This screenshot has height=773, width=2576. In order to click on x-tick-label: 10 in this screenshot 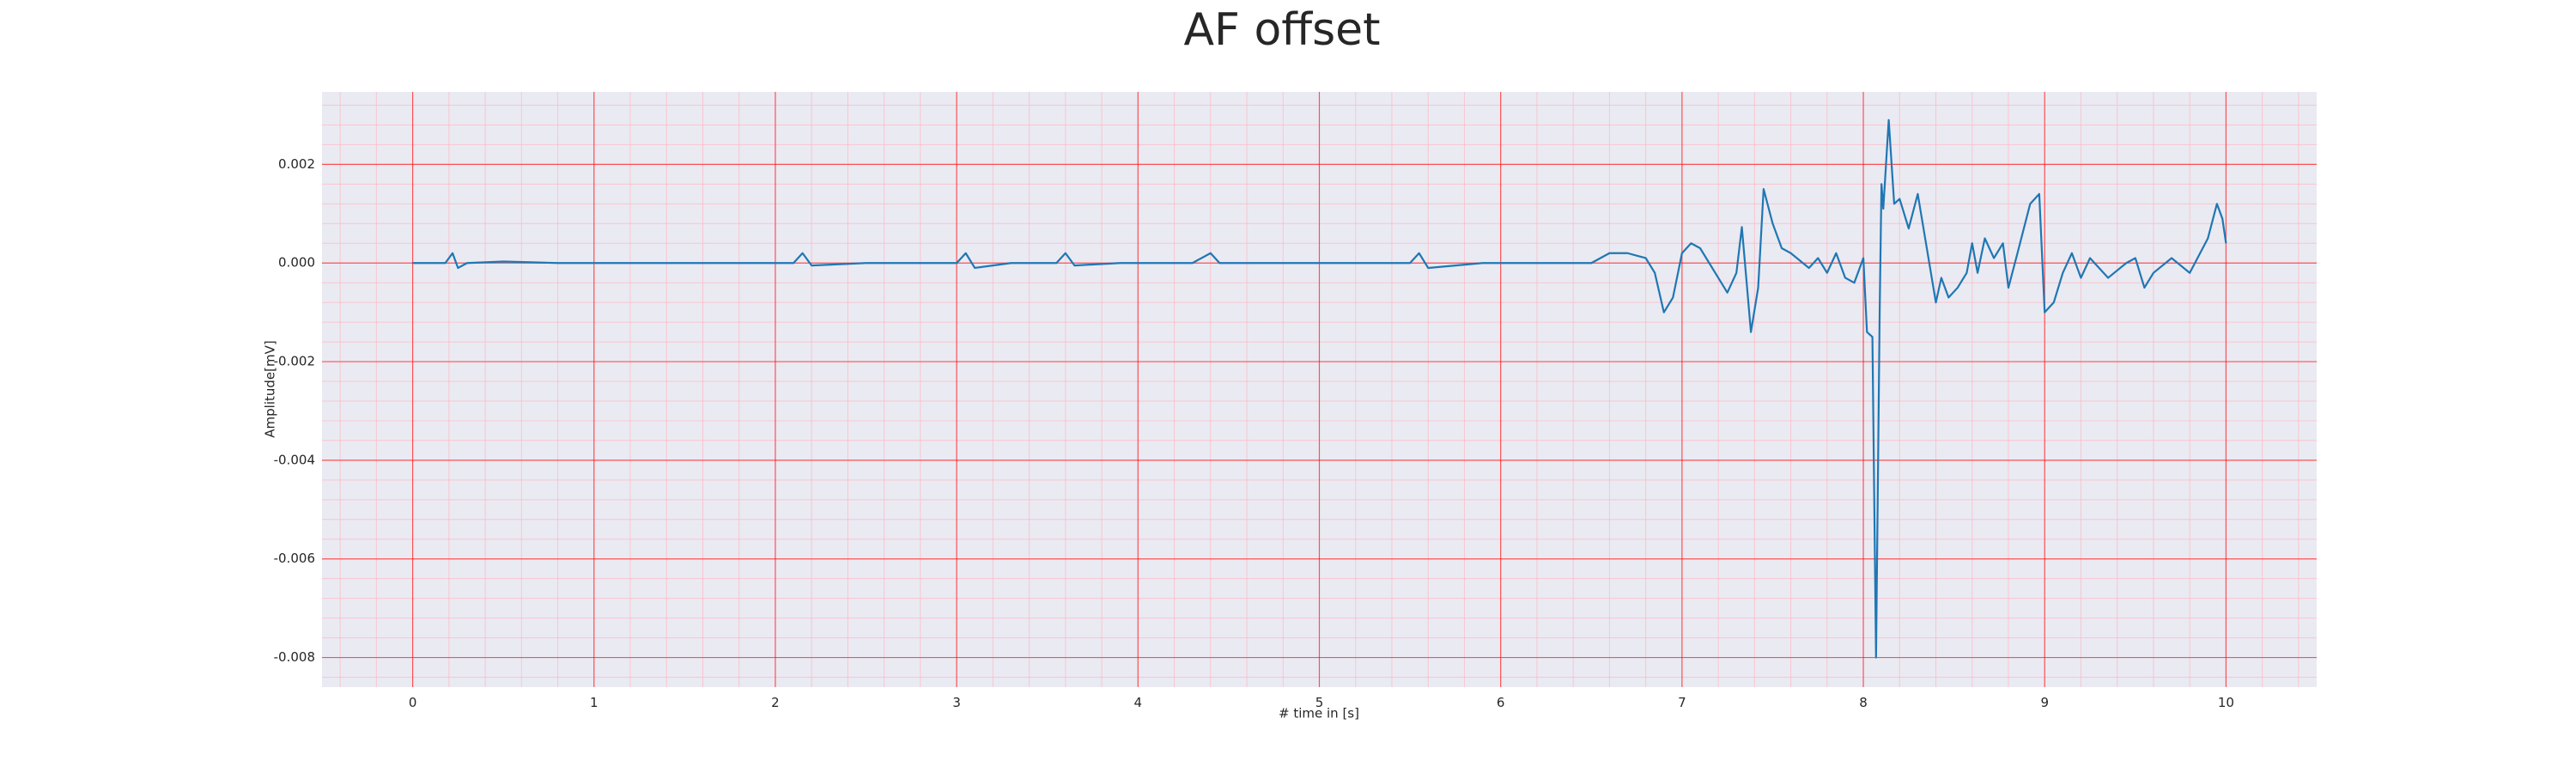, I will do `click(2226, 702)`.